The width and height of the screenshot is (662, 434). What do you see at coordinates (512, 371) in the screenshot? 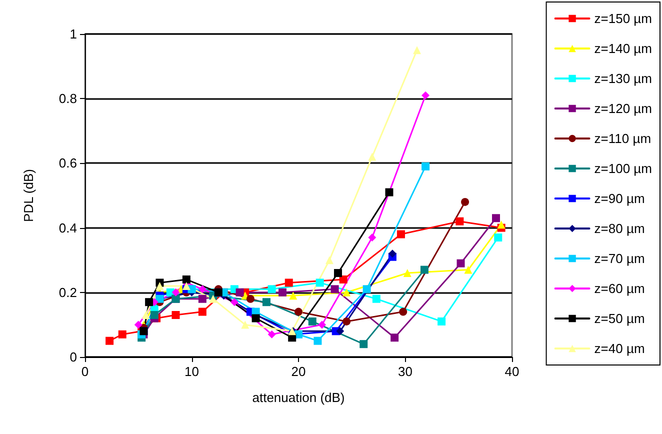
I see `x-tick-label: 40` at bounding box center [512, 371].